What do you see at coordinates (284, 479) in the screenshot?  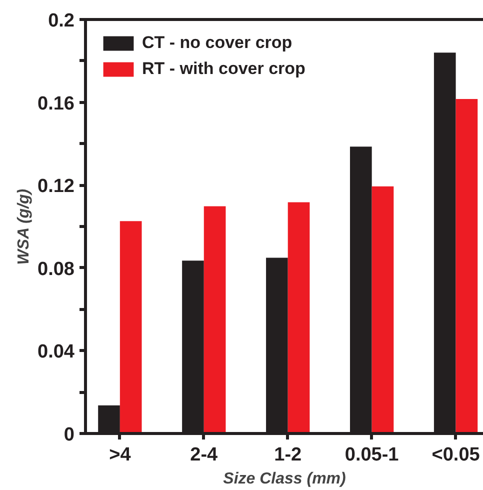 I see `x-axis-title: Size Class (mm)` at bounding box center [284, 479].